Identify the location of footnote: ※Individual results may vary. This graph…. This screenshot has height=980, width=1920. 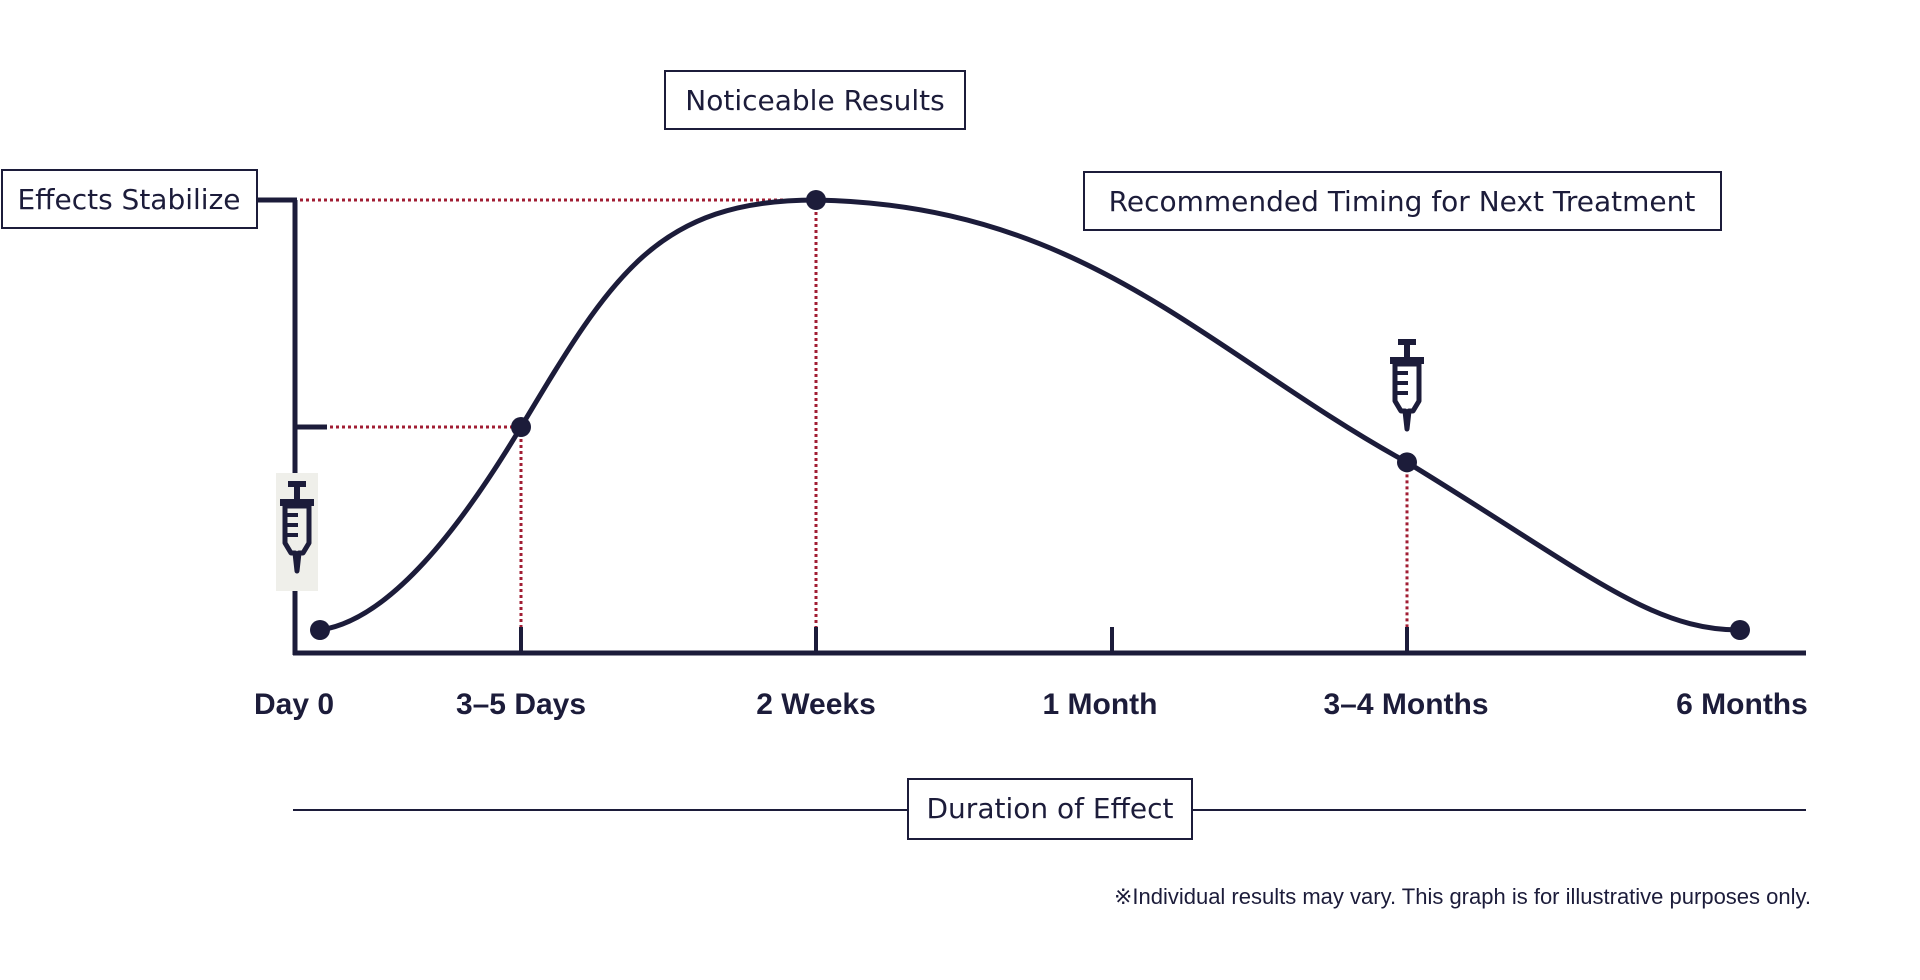
(1462, 896).